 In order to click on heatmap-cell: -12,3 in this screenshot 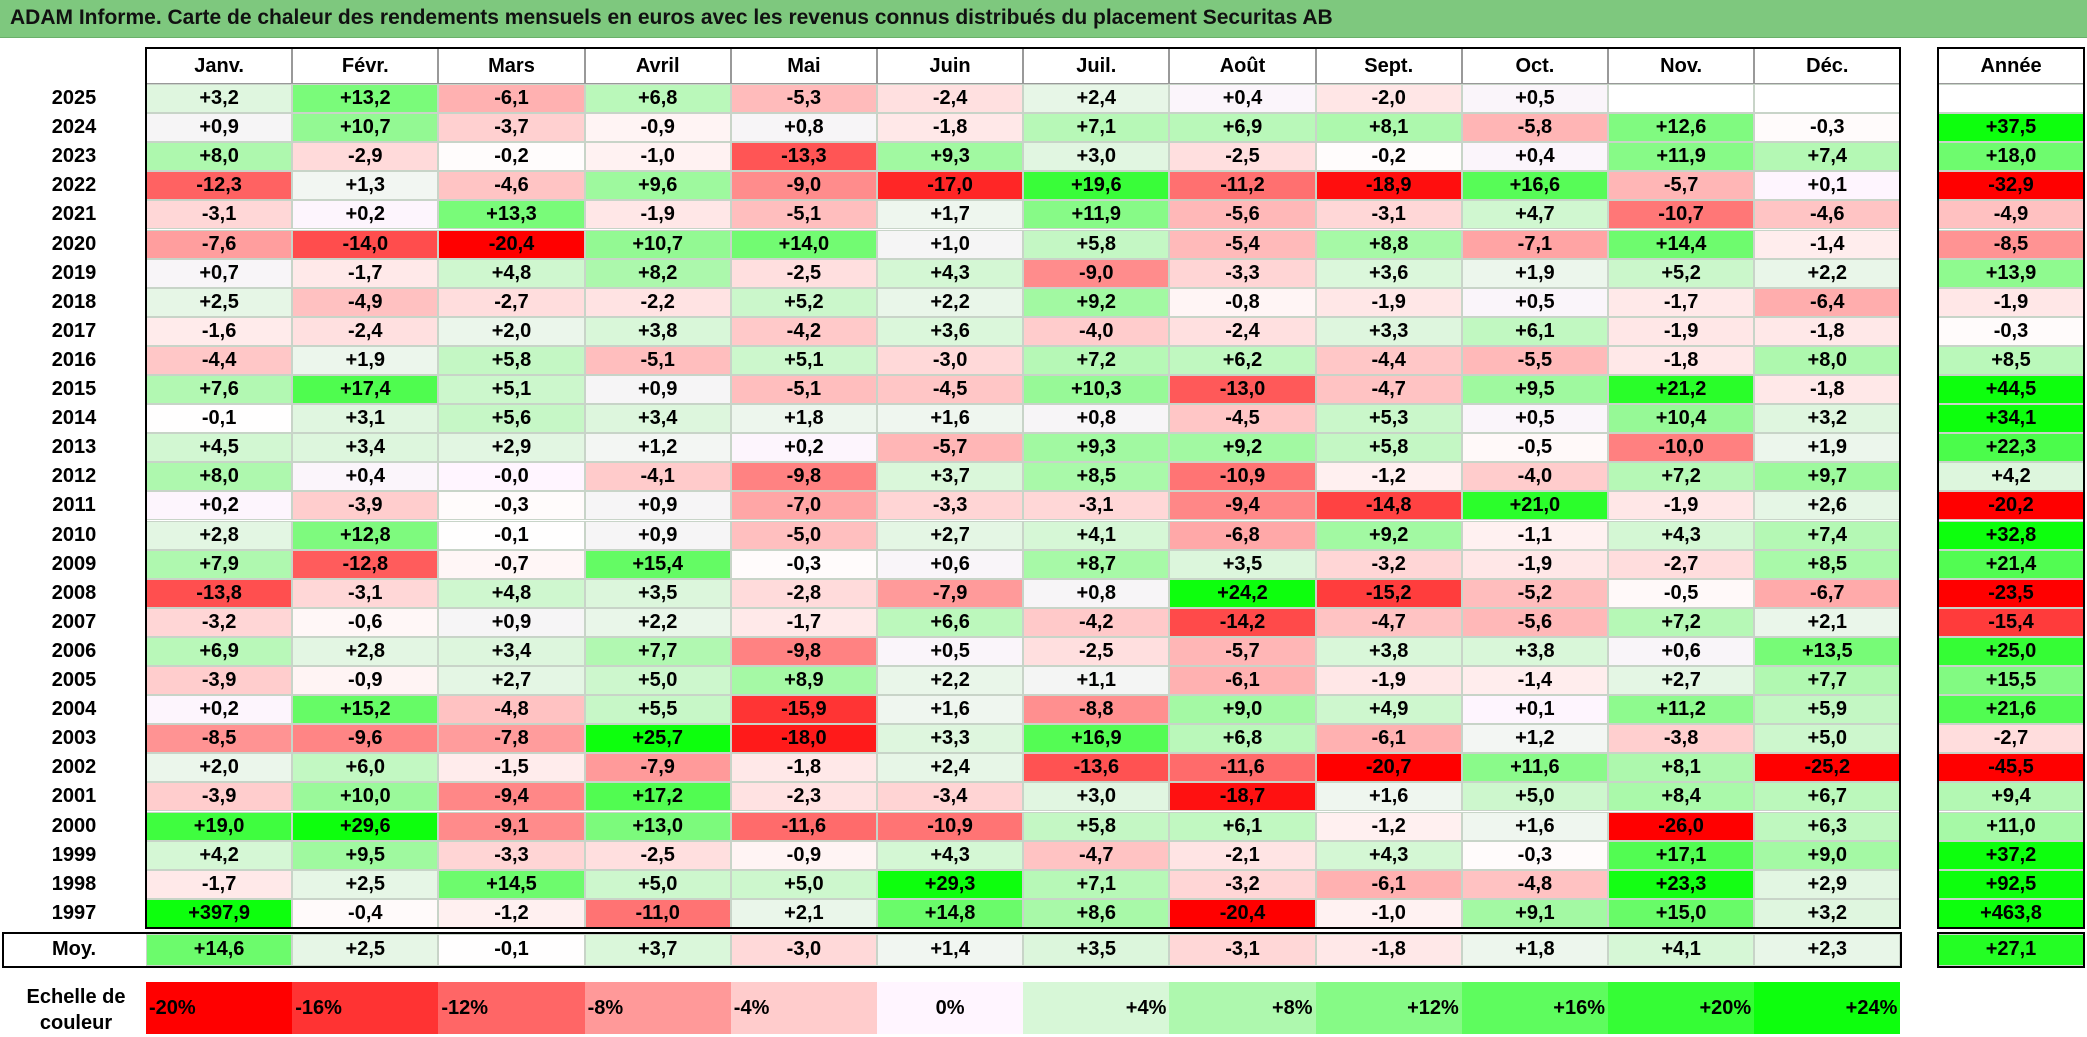, I will do `click(219, 186)`.